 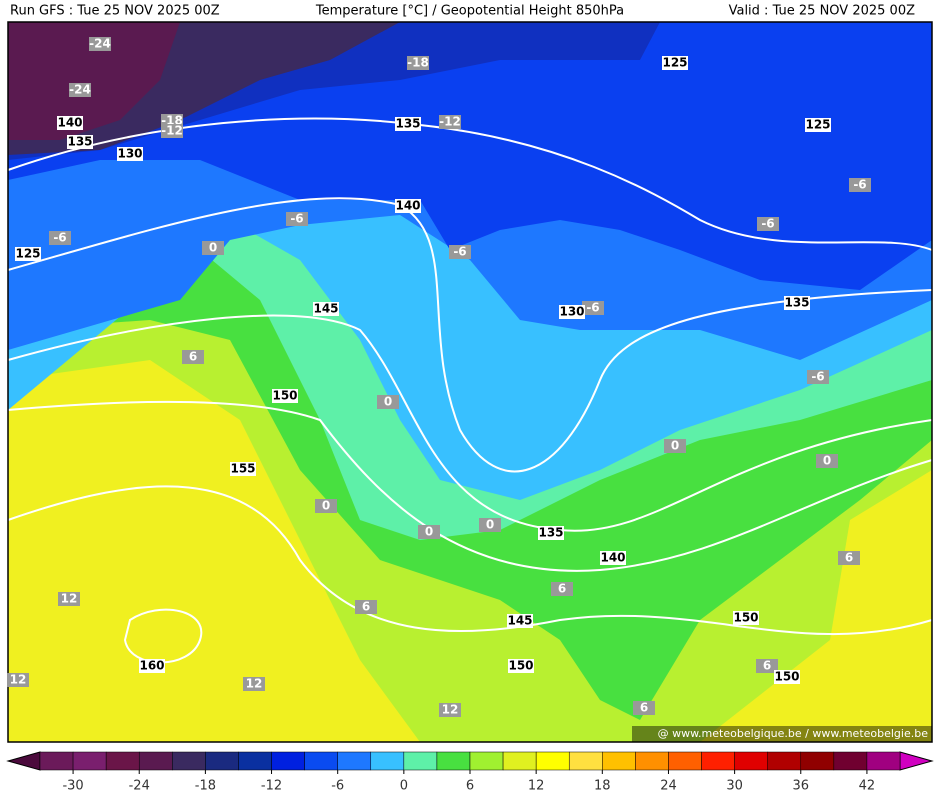 What do you see at coordinates (72, 786) in the screenshot?
I see `colorbar-tick-label: -30` at bounding box center [72, 786].